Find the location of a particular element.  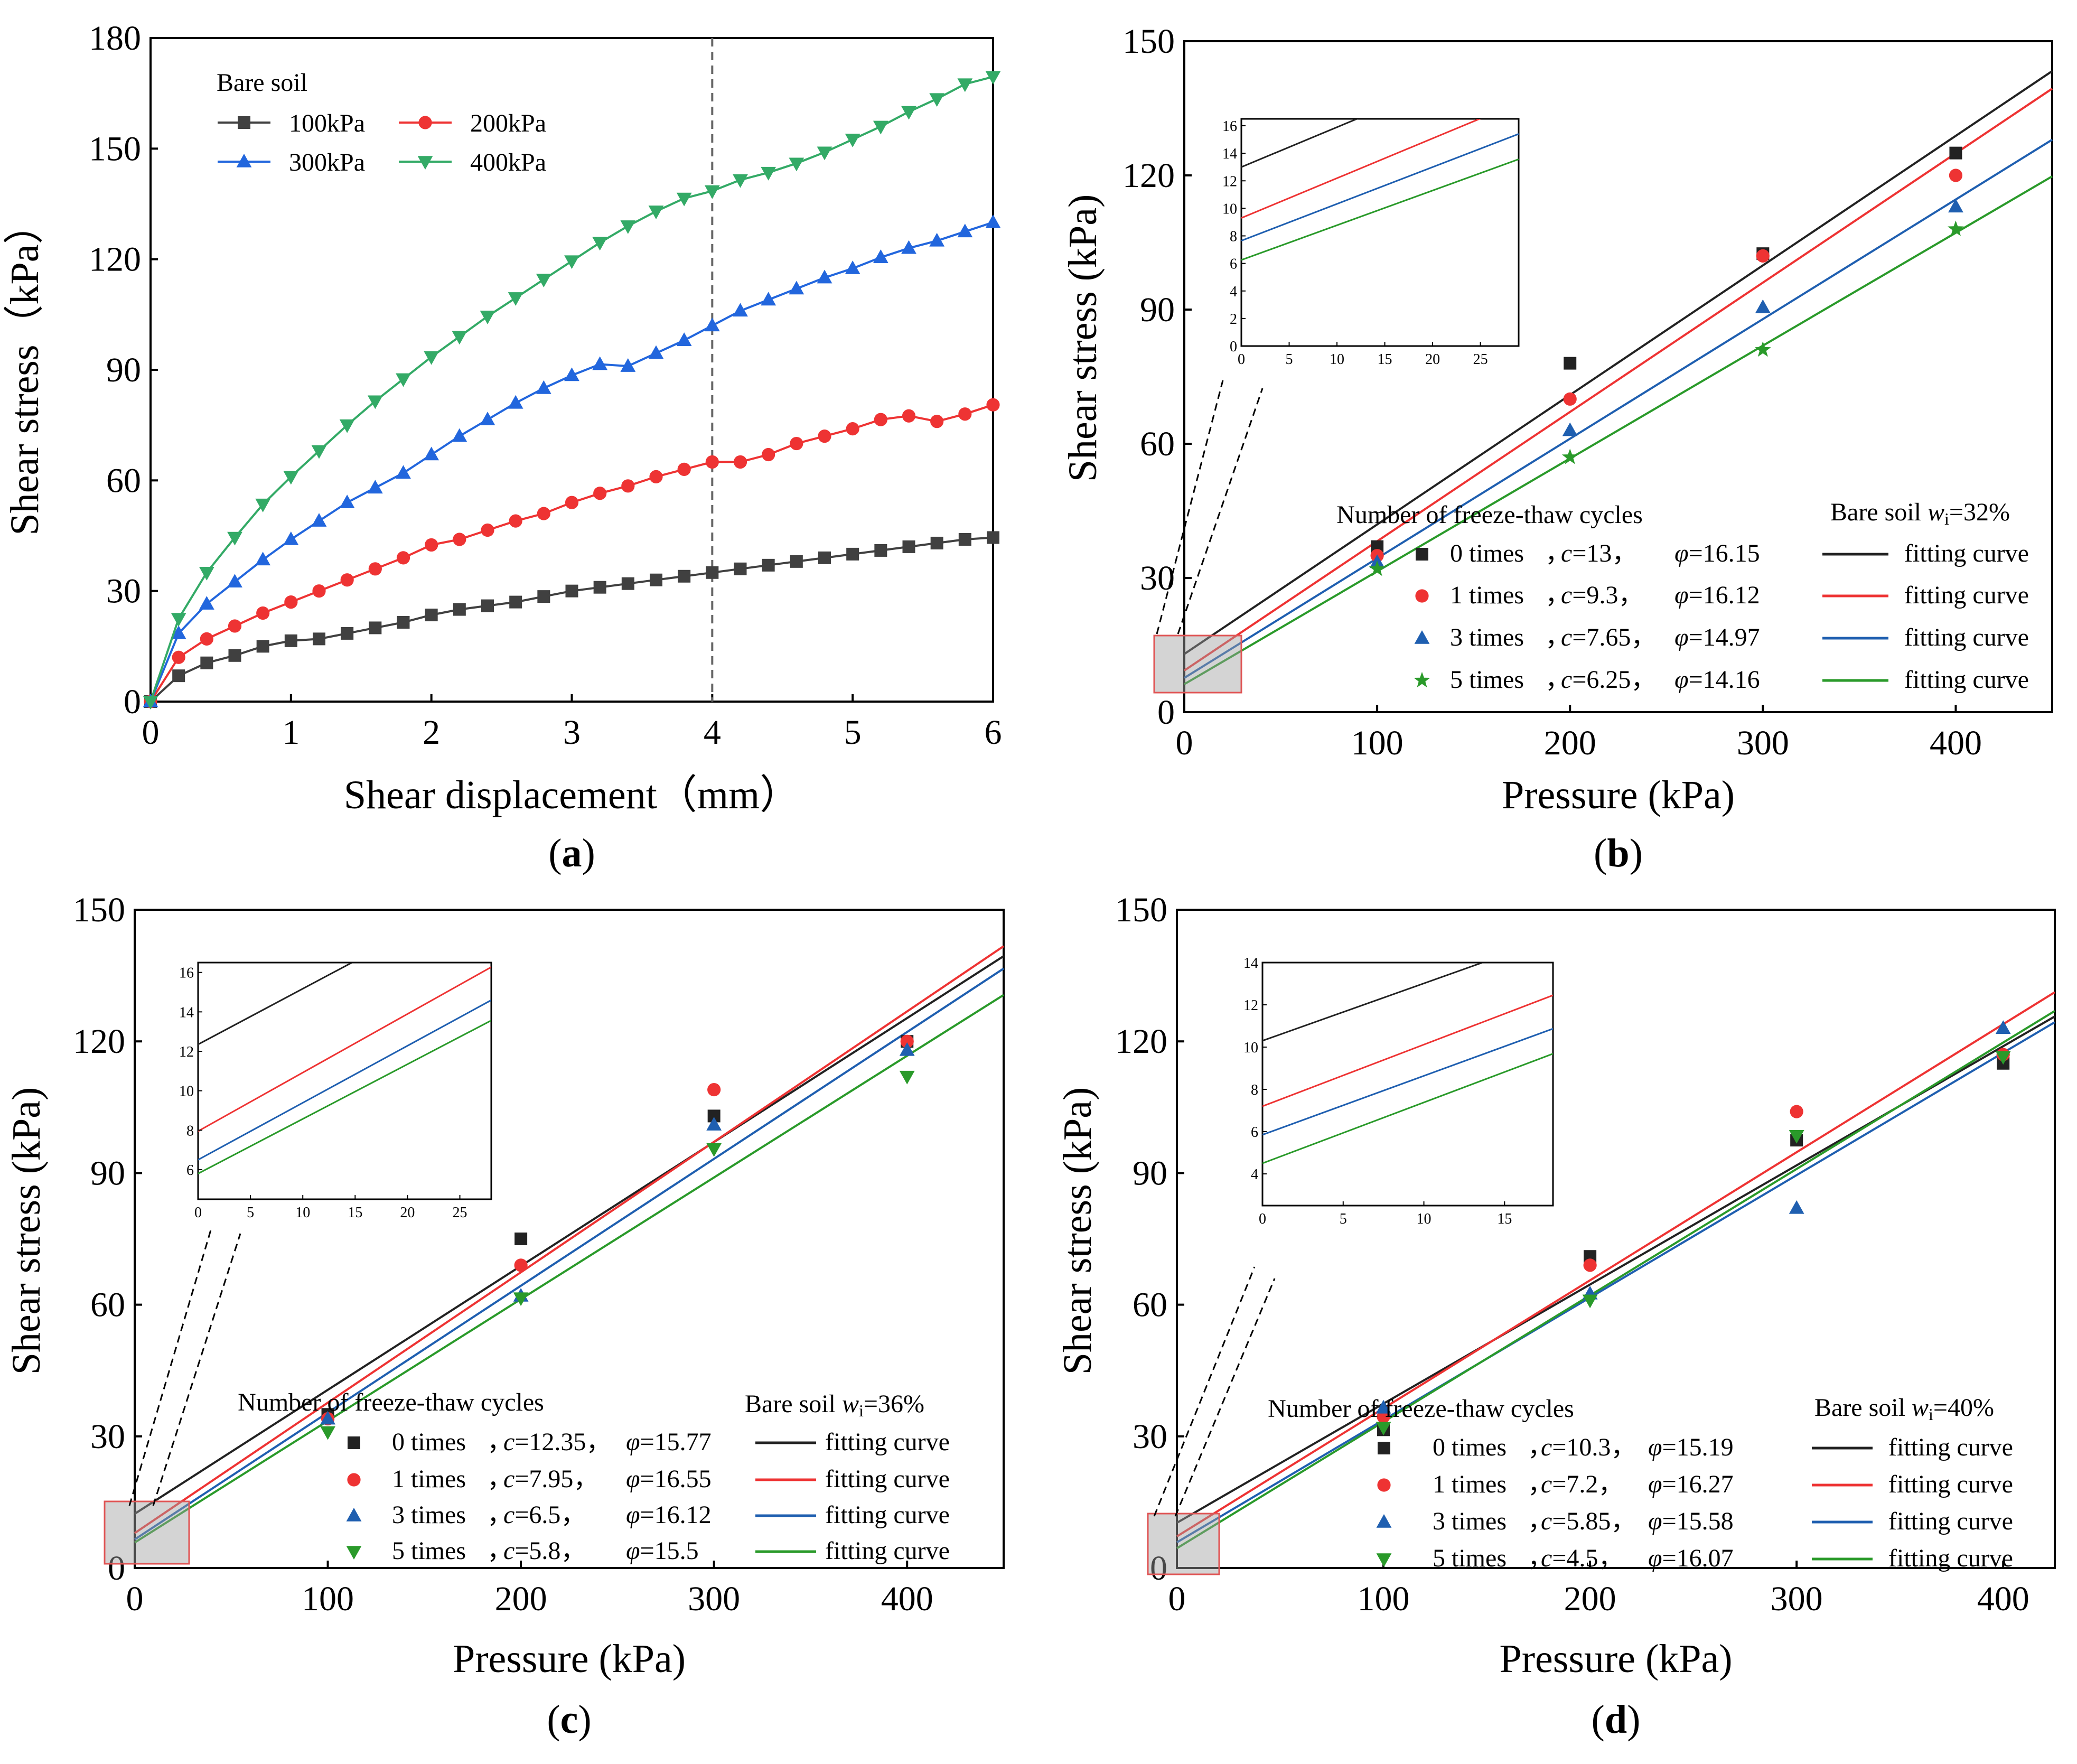

inset-plot: 0 5 10 15 4 6 8 10 12 14 is located at coordinates (1398, 1091).